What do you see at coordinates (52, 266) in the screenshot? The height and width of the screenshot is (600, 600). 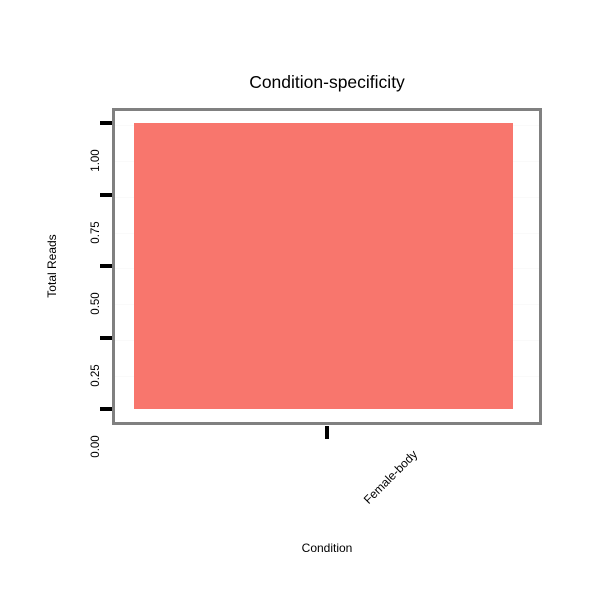 I see `y-axis-title: Total Reads` at bounding box center [52, 266].